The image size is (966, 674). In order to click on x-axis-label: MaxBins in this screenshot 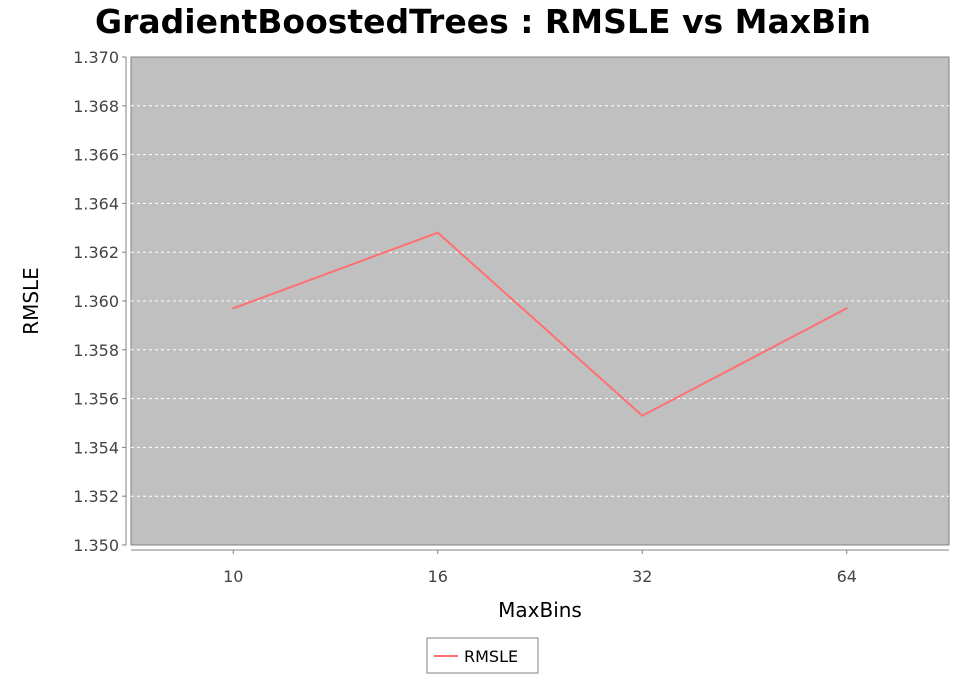, I will do `click(540, 610)`.